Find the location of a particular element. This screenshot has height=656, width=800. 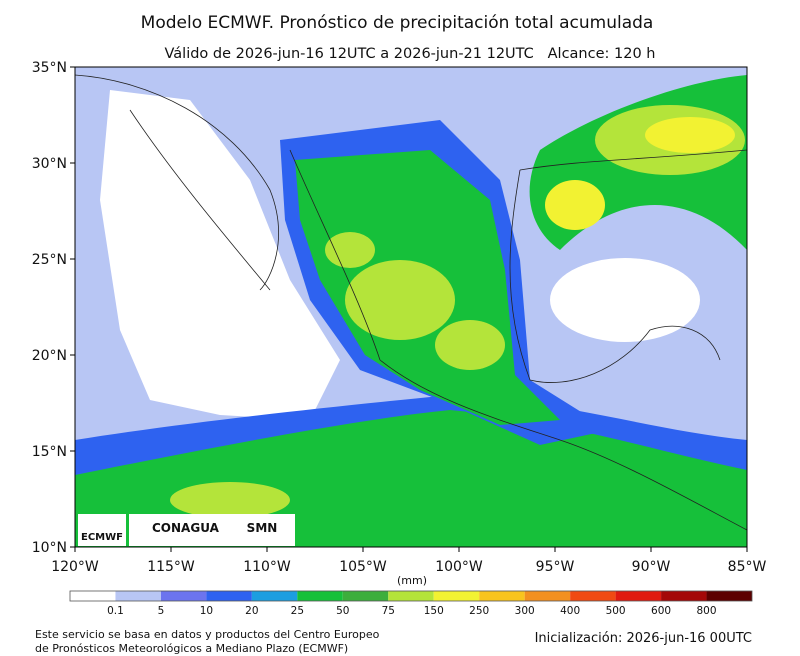

lon-label: 95°W is located at coordinates (555, 567).